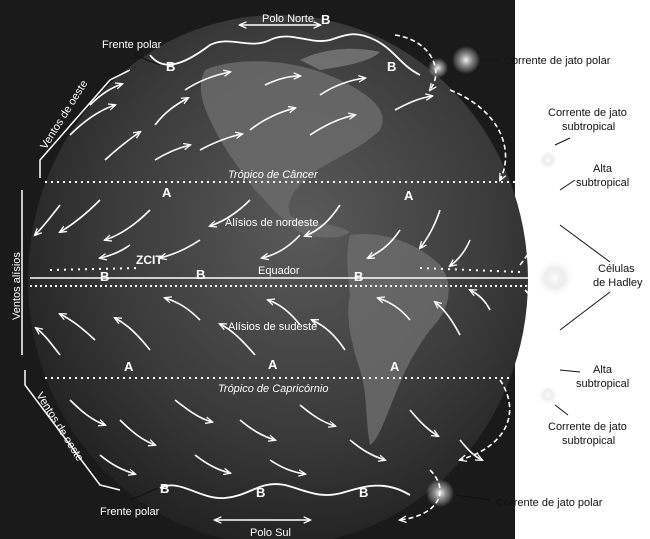 The width and height of the screenshot is (650, 539). I want to click on frente-polar-top-label: Frente polar, so click(132, 45).